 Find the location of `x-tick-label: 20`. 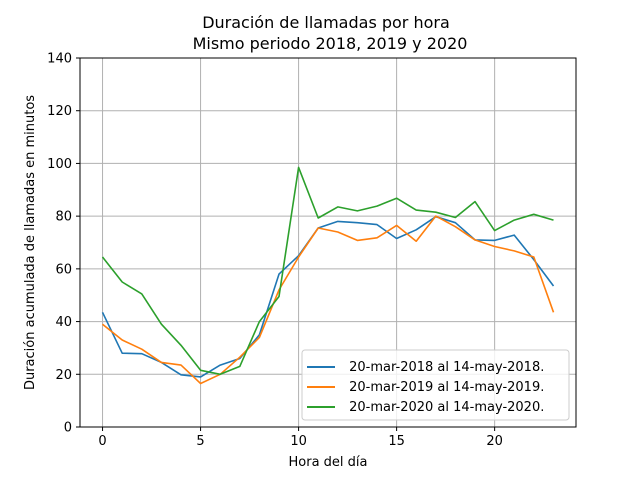

x-tick-label: 20 is located at coordinates (494, 441).